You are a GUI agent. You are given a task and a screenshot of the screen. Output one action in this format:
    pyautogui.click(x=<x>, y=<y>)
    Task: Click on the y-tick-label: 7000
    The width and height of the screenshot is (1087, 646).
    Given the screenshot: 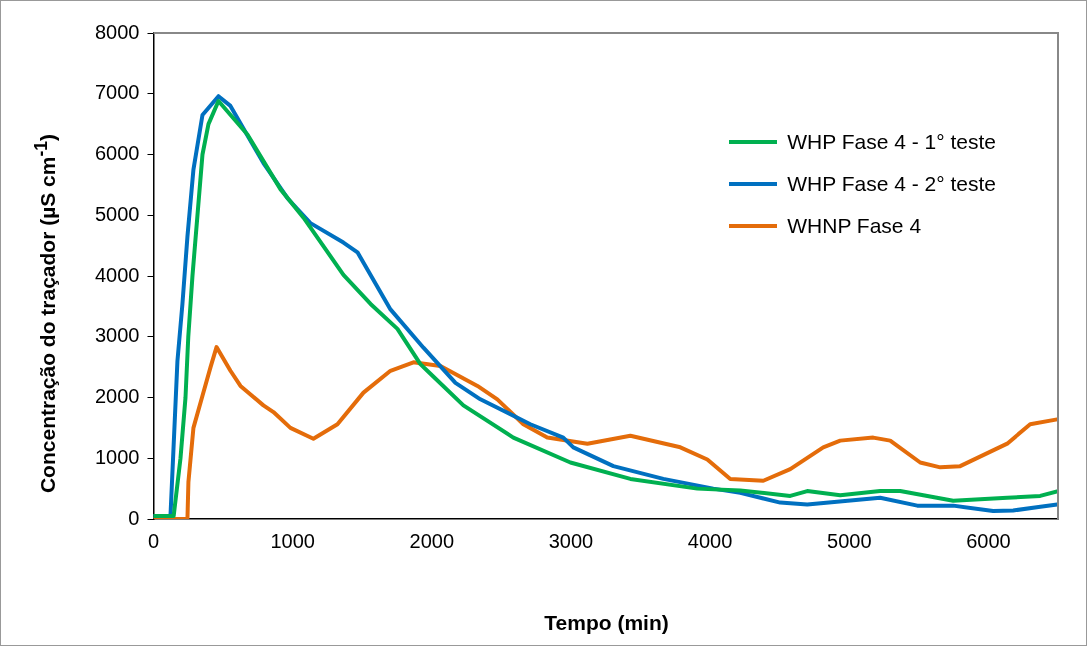 What is the action you would take?
    pyautogui.click(x=117, y=92)
    